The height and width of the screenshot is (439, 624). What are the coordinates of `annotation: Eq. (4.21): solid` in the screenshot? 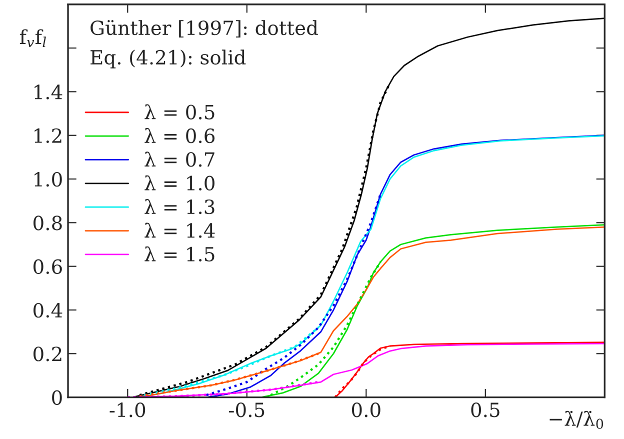 It's located at (168, 59).